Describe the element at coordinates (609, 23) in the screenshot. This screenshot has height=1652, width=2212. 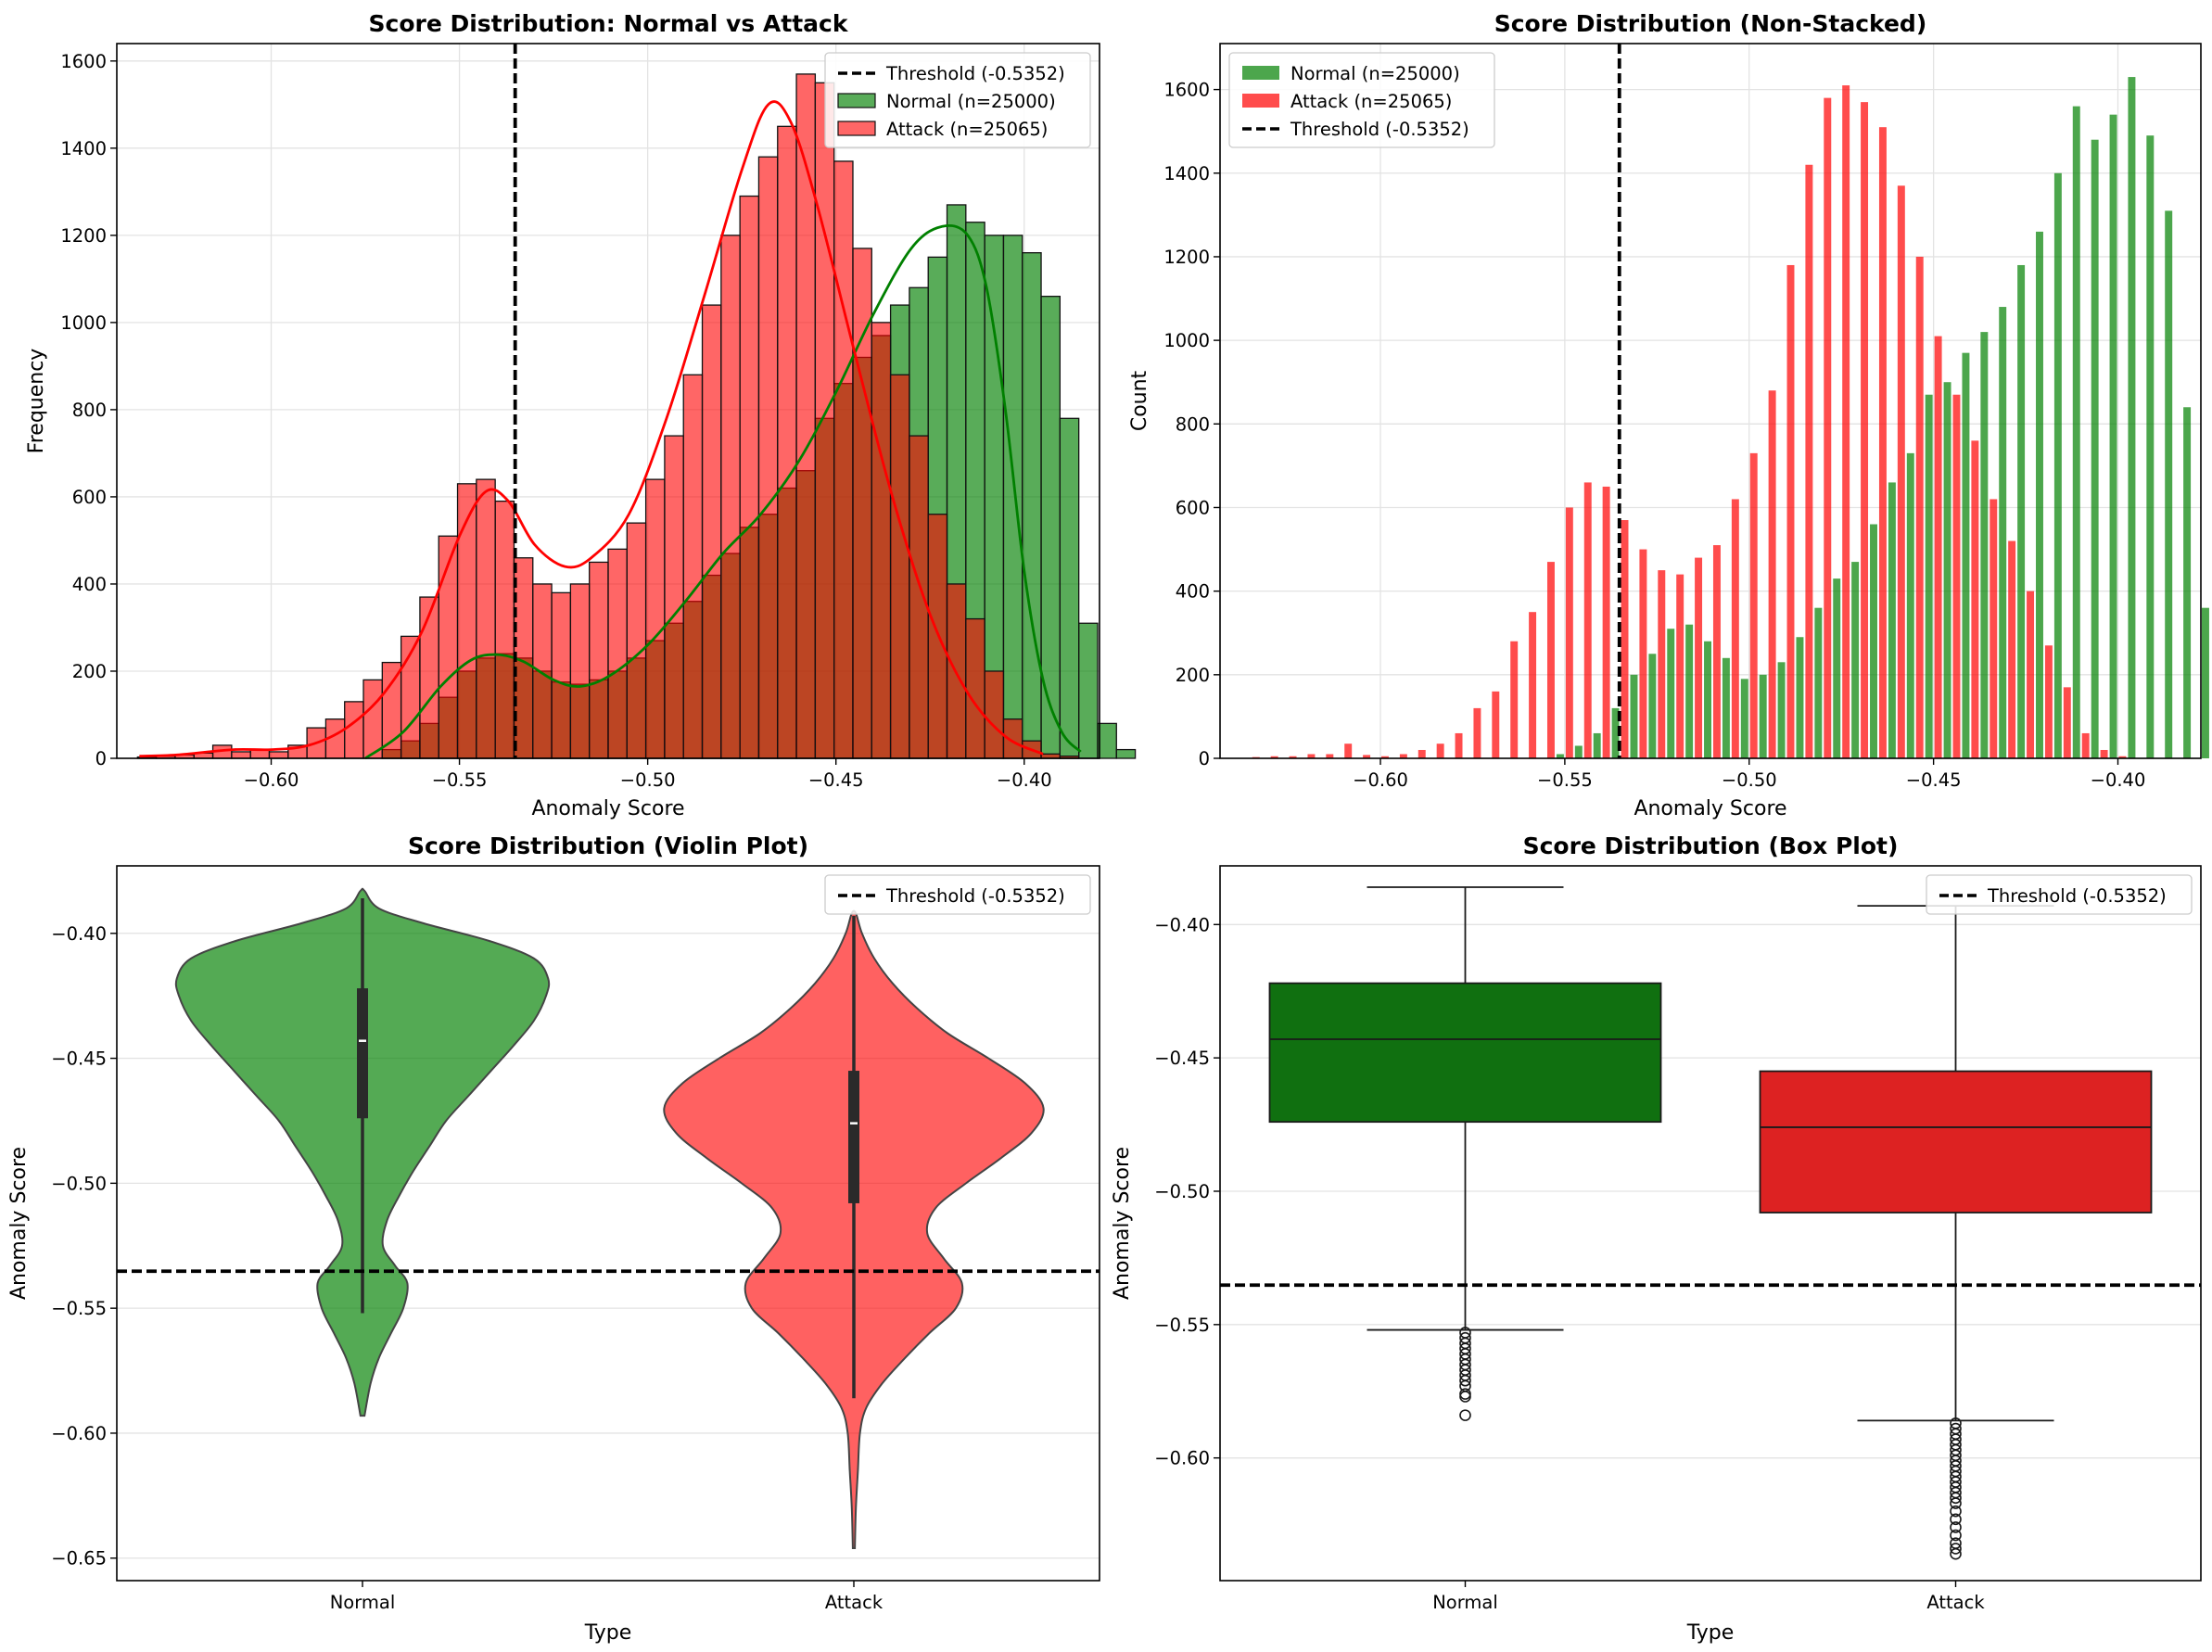
I see `chart-title: Score Distribution: Normal vs Attack` at that location.